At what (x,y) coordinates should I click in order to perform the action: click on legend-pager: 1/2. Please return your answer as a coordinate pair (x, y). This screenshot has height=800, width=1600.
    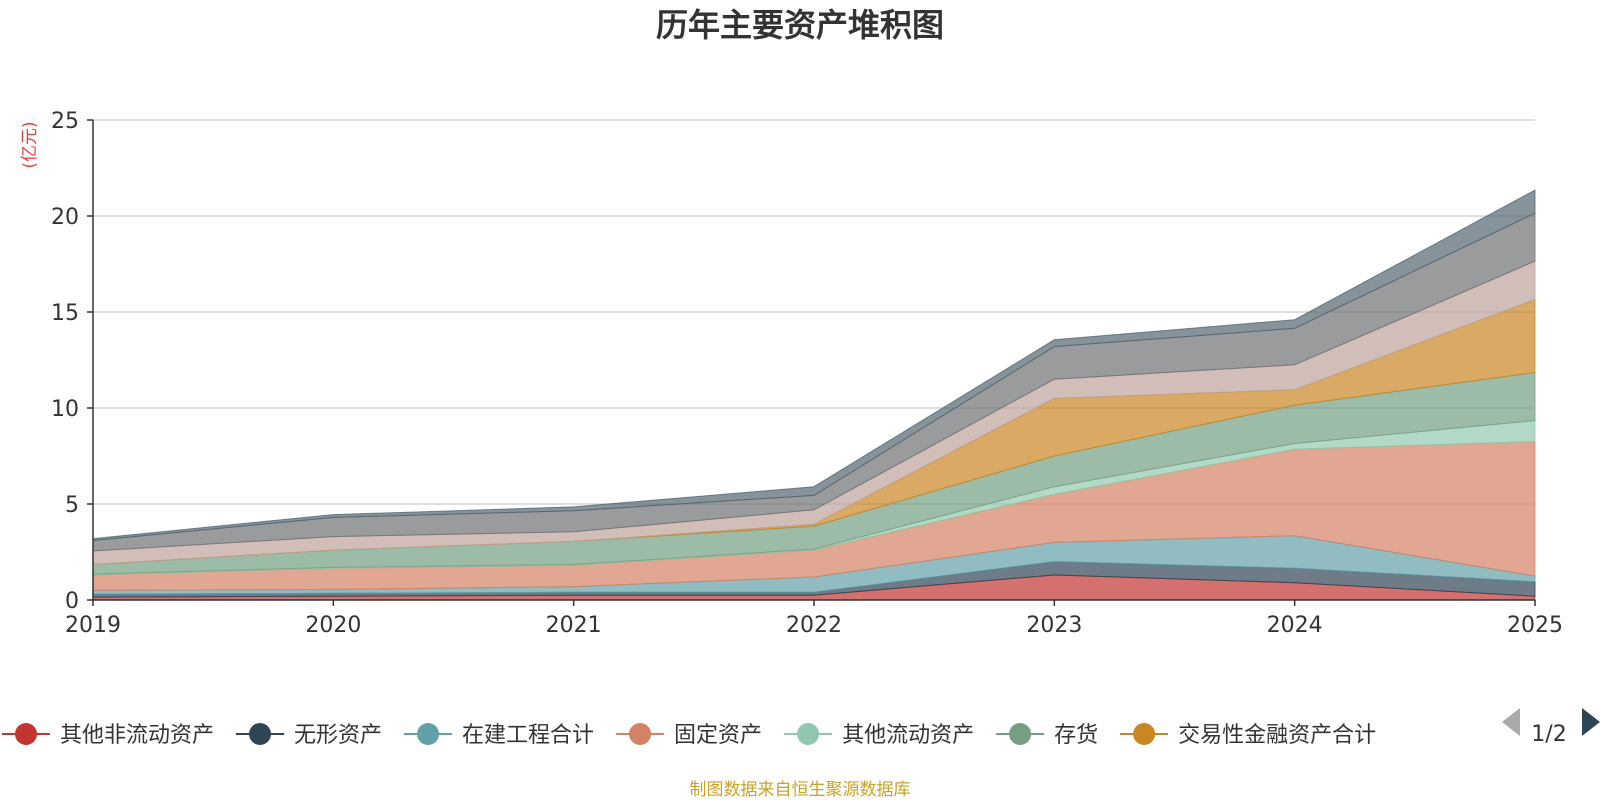
    Looking at the image, I should click on (1551, 727).